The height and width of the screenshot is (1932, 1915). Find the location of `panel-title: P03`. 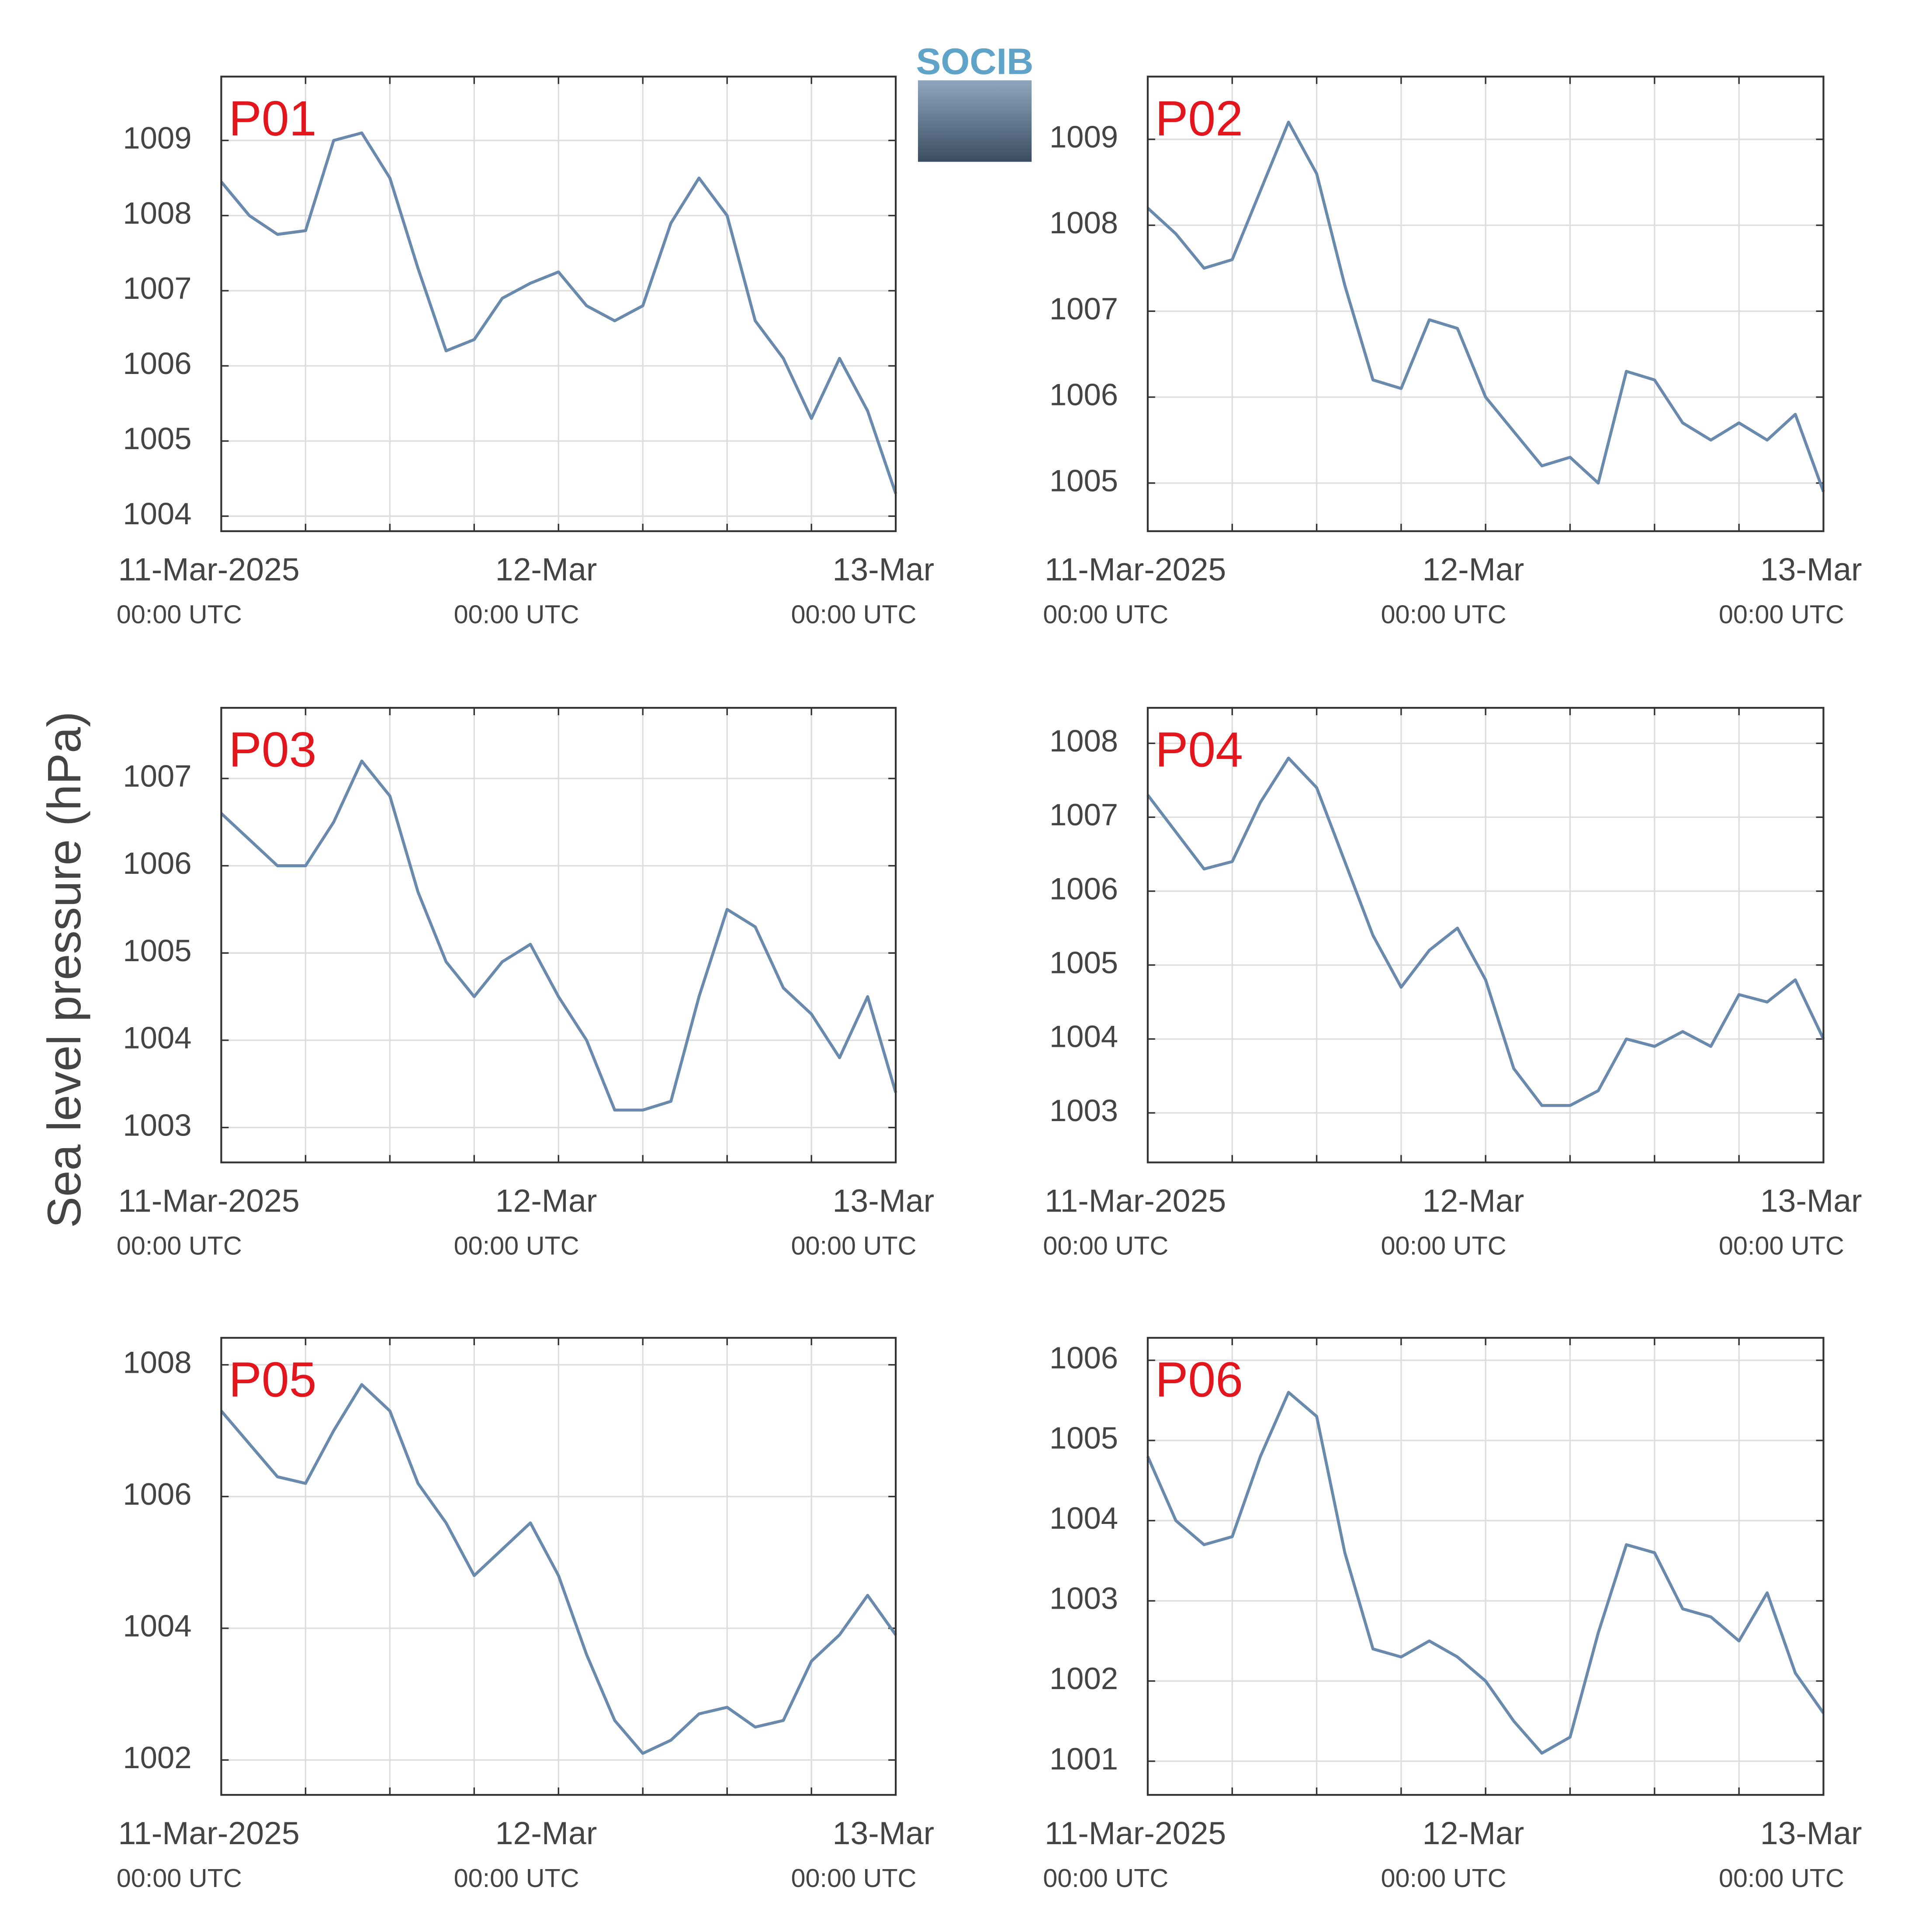

panel-title: P03 is located at coordinates (272, 749).